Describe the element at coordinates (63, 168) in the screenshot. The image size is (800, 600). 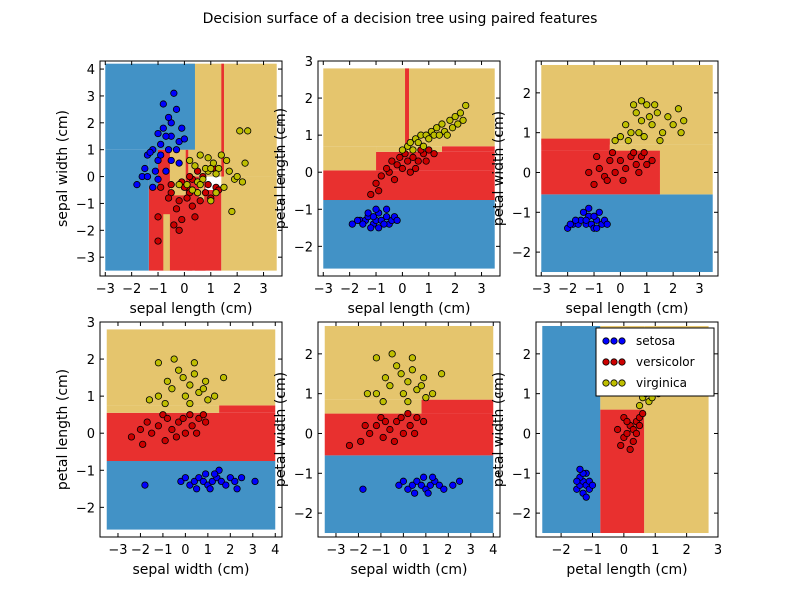
I see `y-axis-label: sepal width (cm)` at that location.